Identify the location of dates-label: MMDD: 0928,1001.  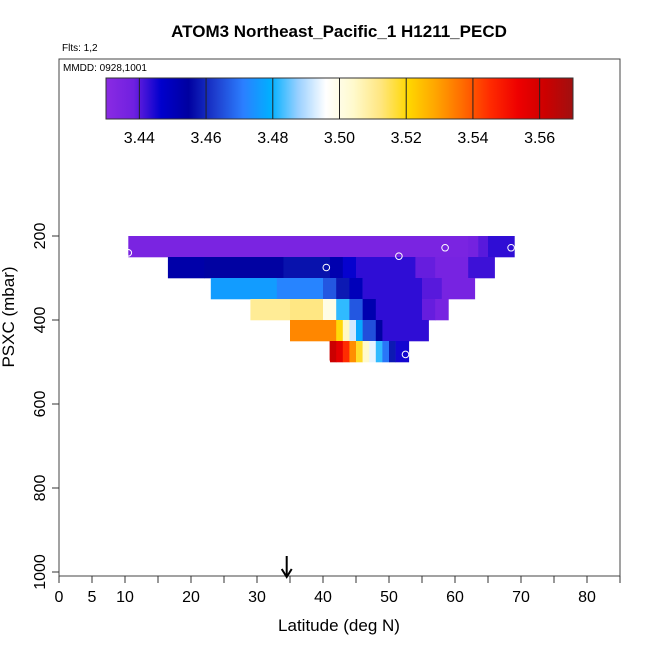
(105, 68).